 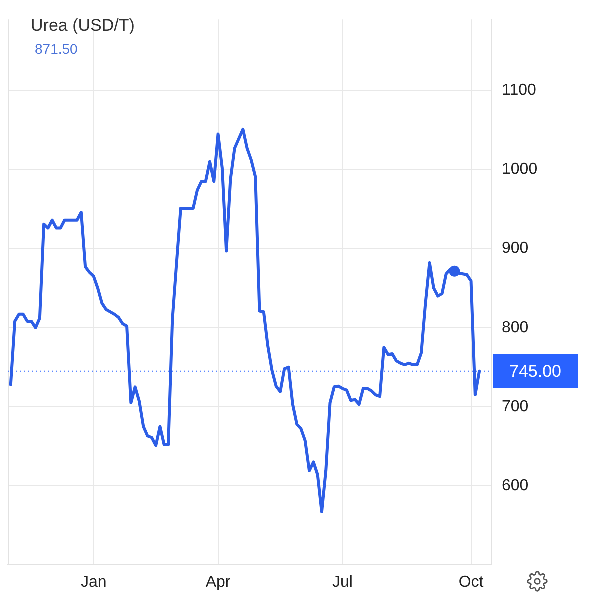 I want to click on x-tick-label: Jul, so click(x=342, y=583).